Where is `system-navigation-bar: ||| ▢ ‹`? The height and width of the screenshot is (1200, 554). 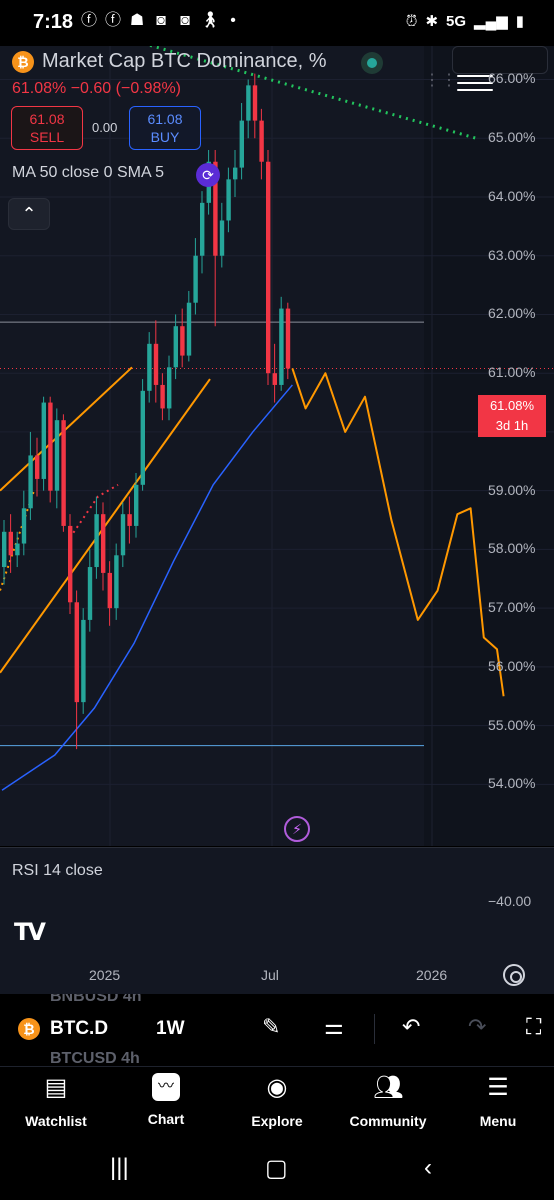 system-navigation-bar: ||| ▢ ‹ is located at coordinates (277, 1168).